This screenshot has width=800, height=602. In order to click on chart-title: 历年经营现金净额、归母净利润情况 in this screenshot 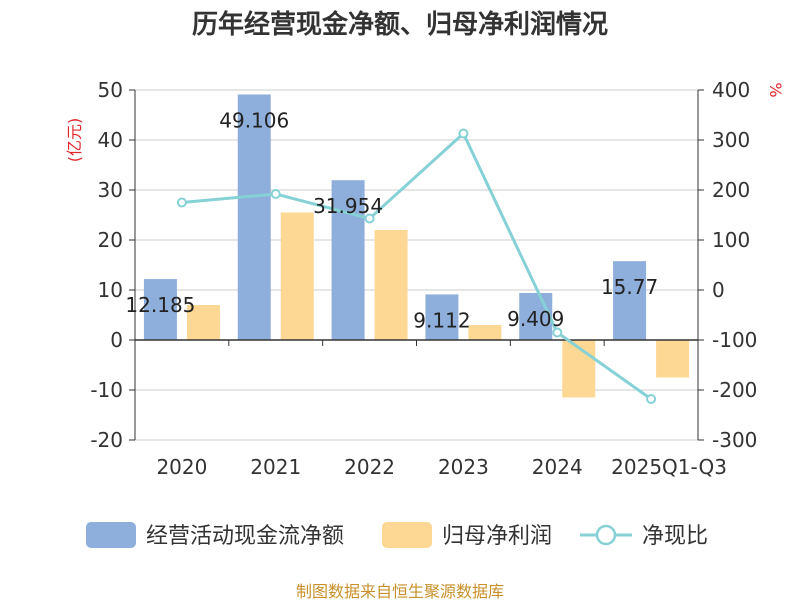, I will do `click(399, 25)`.